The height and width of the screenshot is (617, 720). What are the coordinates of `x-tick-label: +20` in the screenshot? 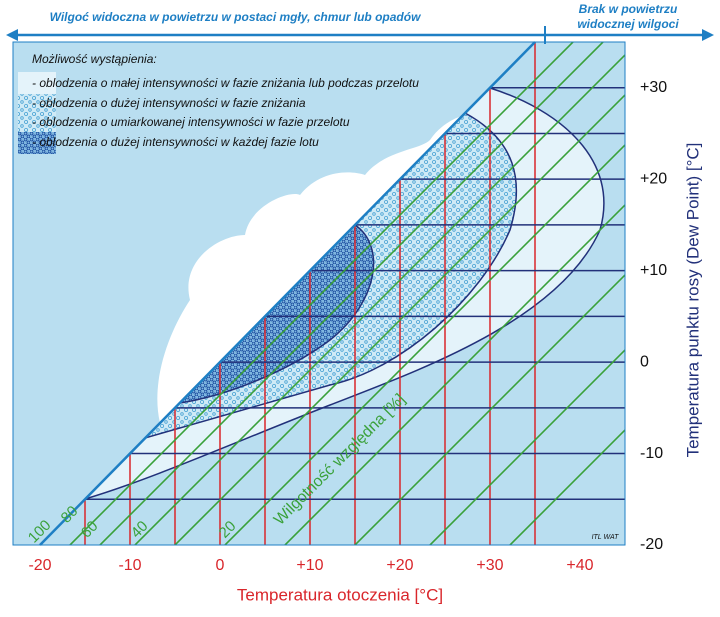 It's located at (399, 565).